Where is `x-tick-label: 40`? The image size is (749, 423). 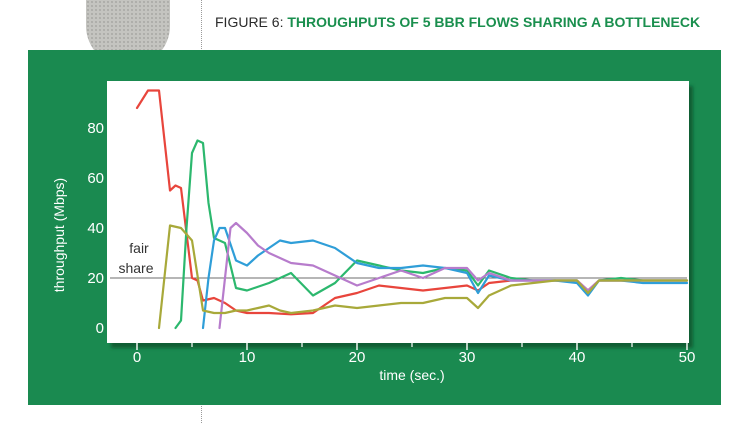 x-tick-label: 40 is located at coordinates (577, 357).